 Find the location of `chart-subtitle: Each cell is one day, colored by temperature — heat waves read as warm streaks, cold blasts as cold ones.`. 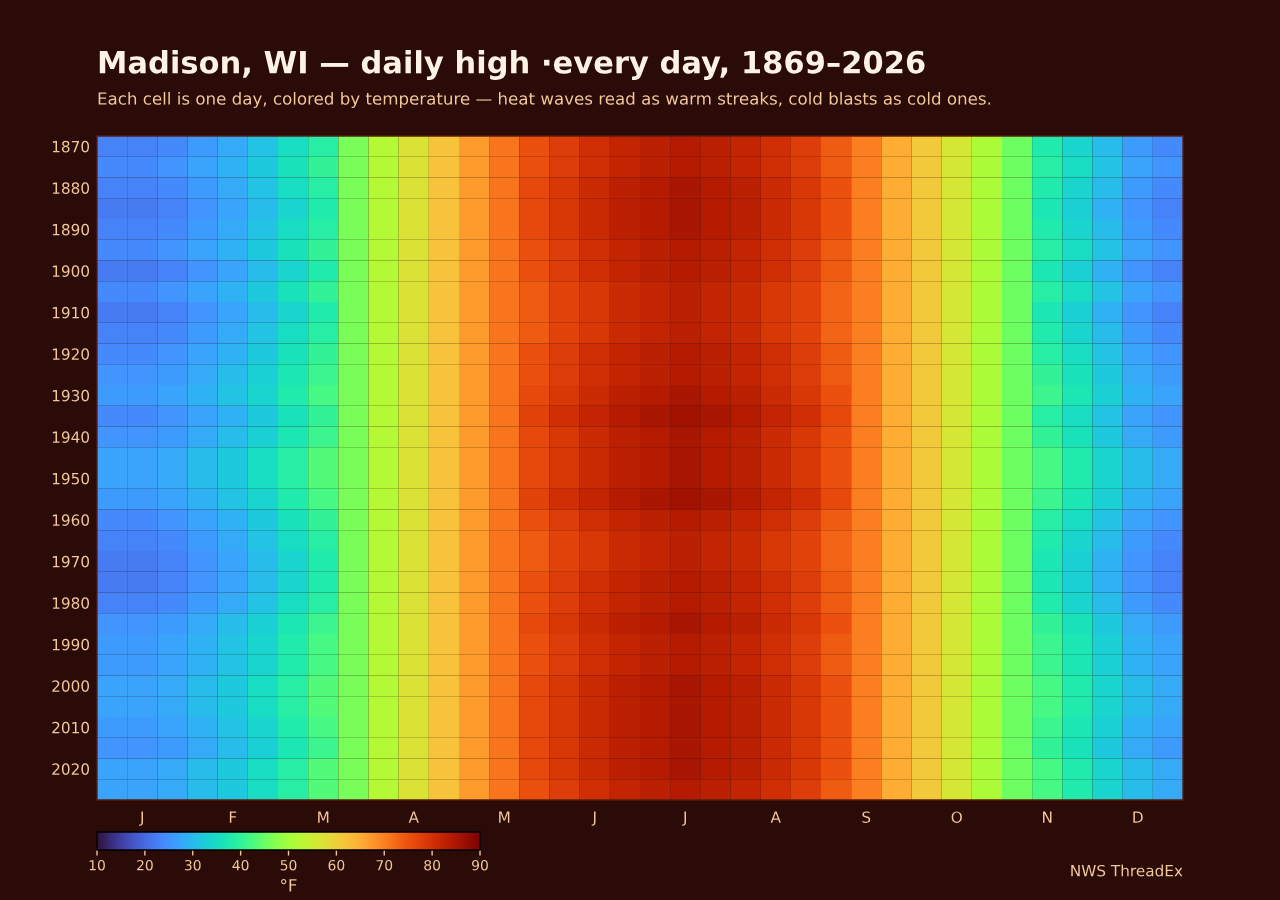

chart-subtitle: Each cell is one day, colored by temperature — heat waves read as warm streaks, cold blasts as cold ones. is located at coordinates (544, 100).